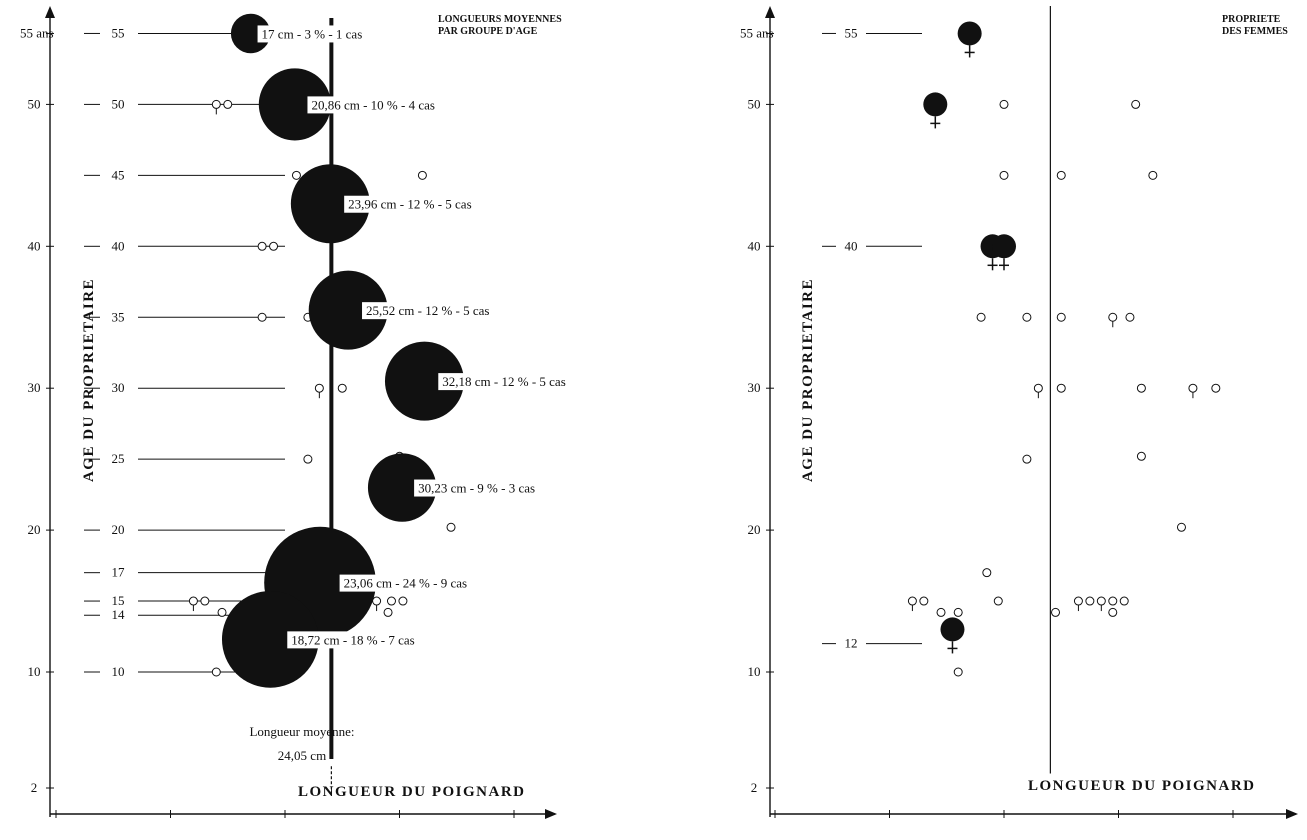 Image resolution: width=1307 pixels, height=840 pixels. Describe the element at coordinates (119, 572) in the screenshot. I see `age-marker-label: 17` at that location.